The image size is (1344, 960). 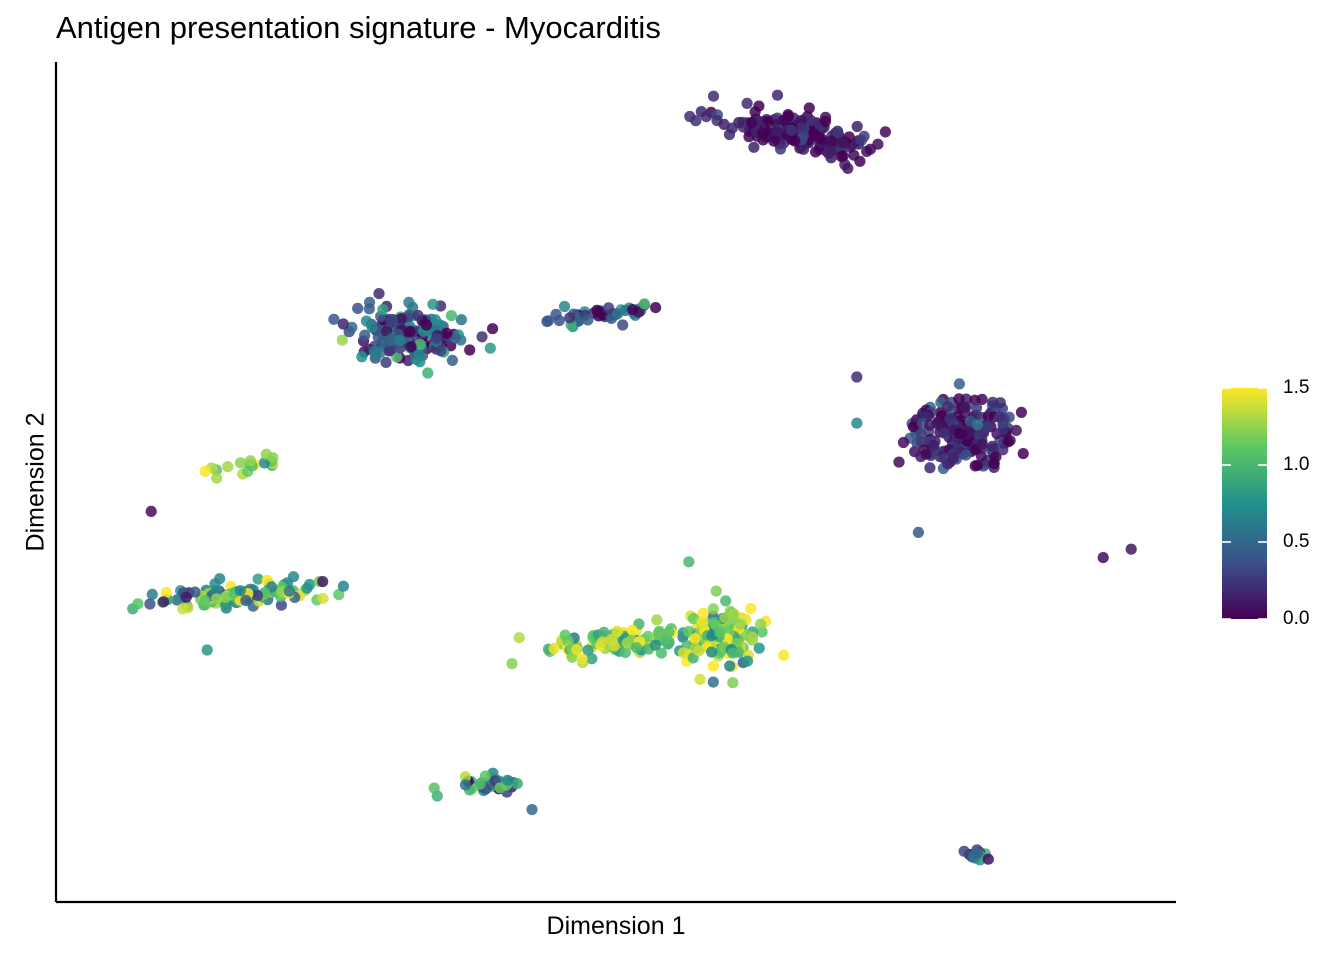 I want to click on colorbar-ticks, so click(x=1244, y=503).